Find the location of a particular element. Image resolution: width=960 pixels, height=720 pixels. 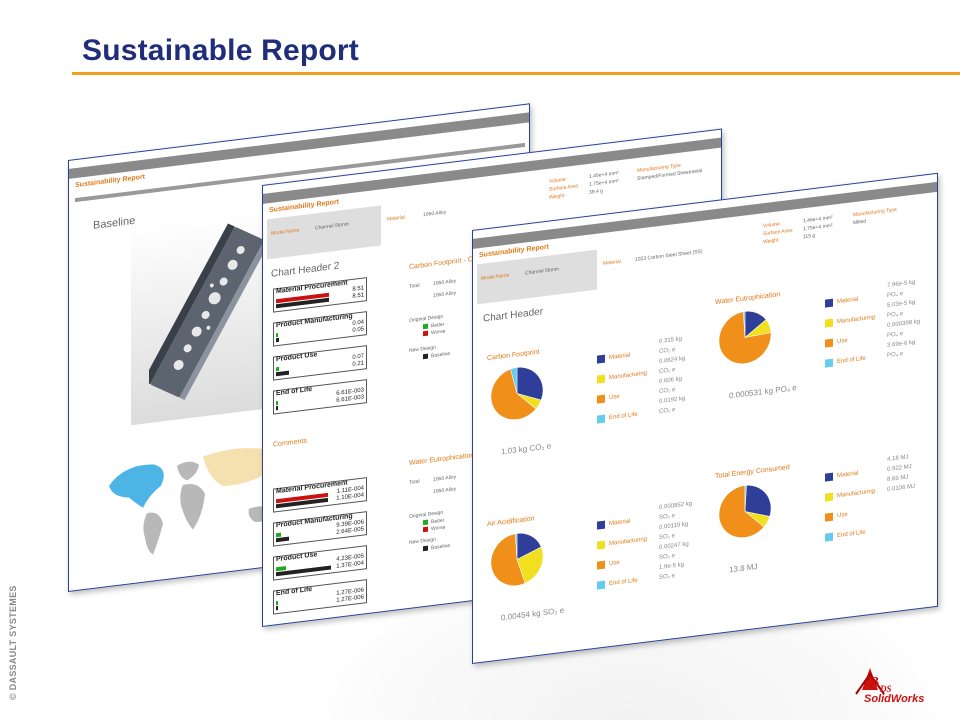

air-acidification-total: 0.00454 kg SO₂ e is located at coordinates (533, 614).